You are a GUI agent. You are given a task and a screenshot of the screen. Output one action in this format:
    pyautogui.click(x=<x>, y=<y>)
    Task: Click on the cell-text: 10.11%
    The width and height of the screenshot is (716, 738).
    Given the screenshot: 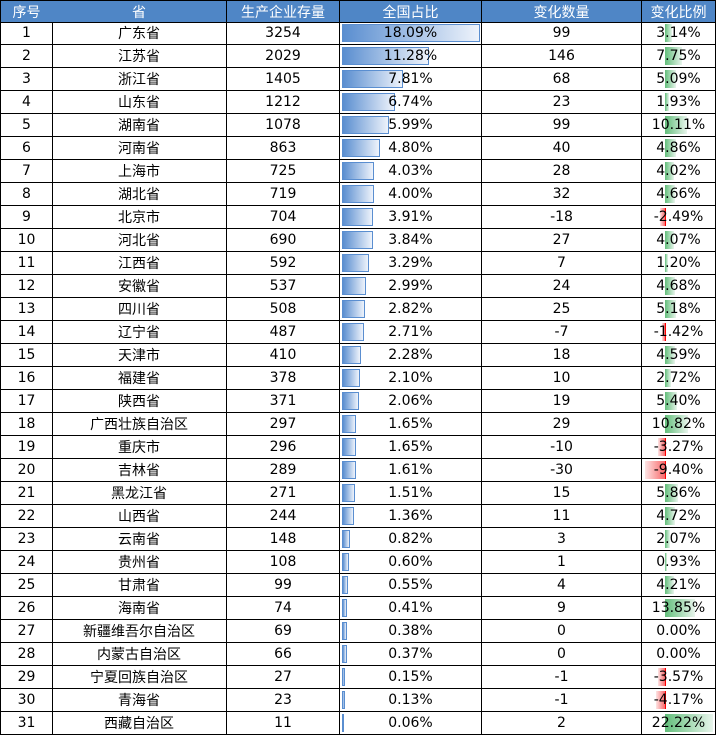 What is the action you would take?
    pyautogui.click(x=678, y=125)
    